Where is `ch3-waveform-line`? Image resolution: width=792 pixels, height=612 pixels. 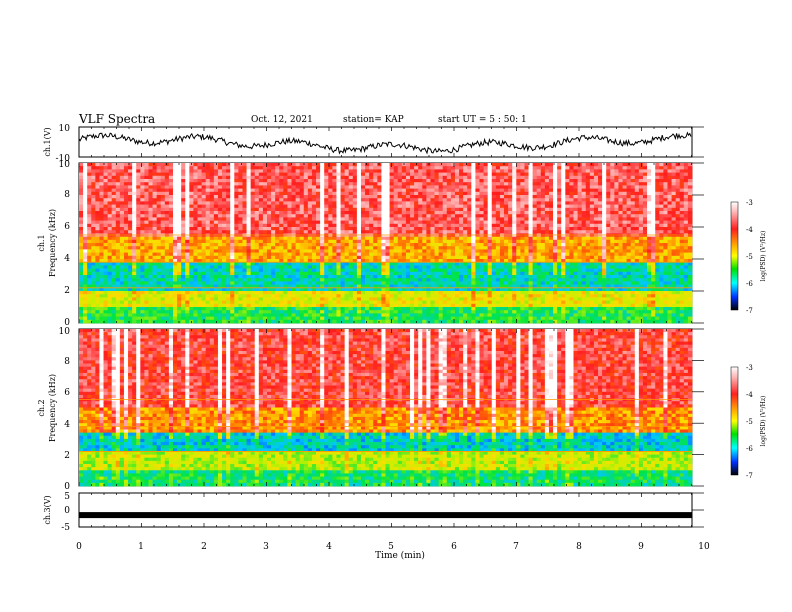
ch3-waveform-line is located at coordinates (385, 515).